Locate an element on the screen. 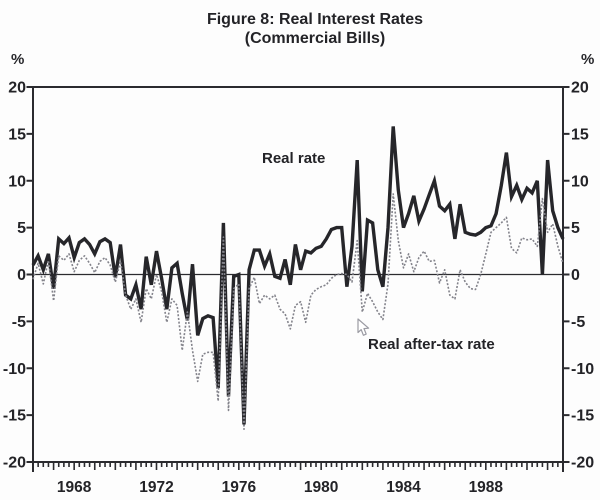  svg-text: 1976 is located at coordinates (239, 487).